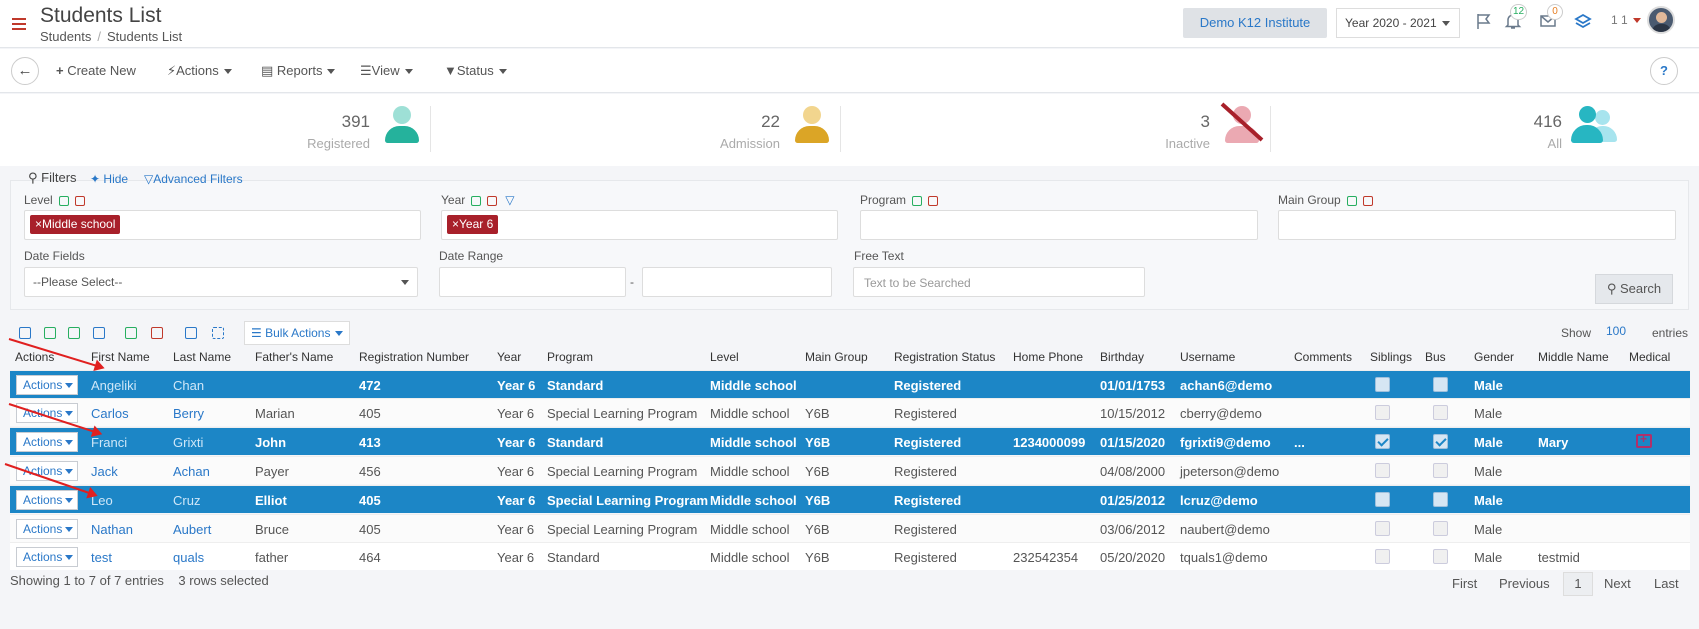 This screenshot has width=1699, height=629. Describe the element at coordinates (189, 413) in the screenshot. I see `cell-last: Berry` at that location.